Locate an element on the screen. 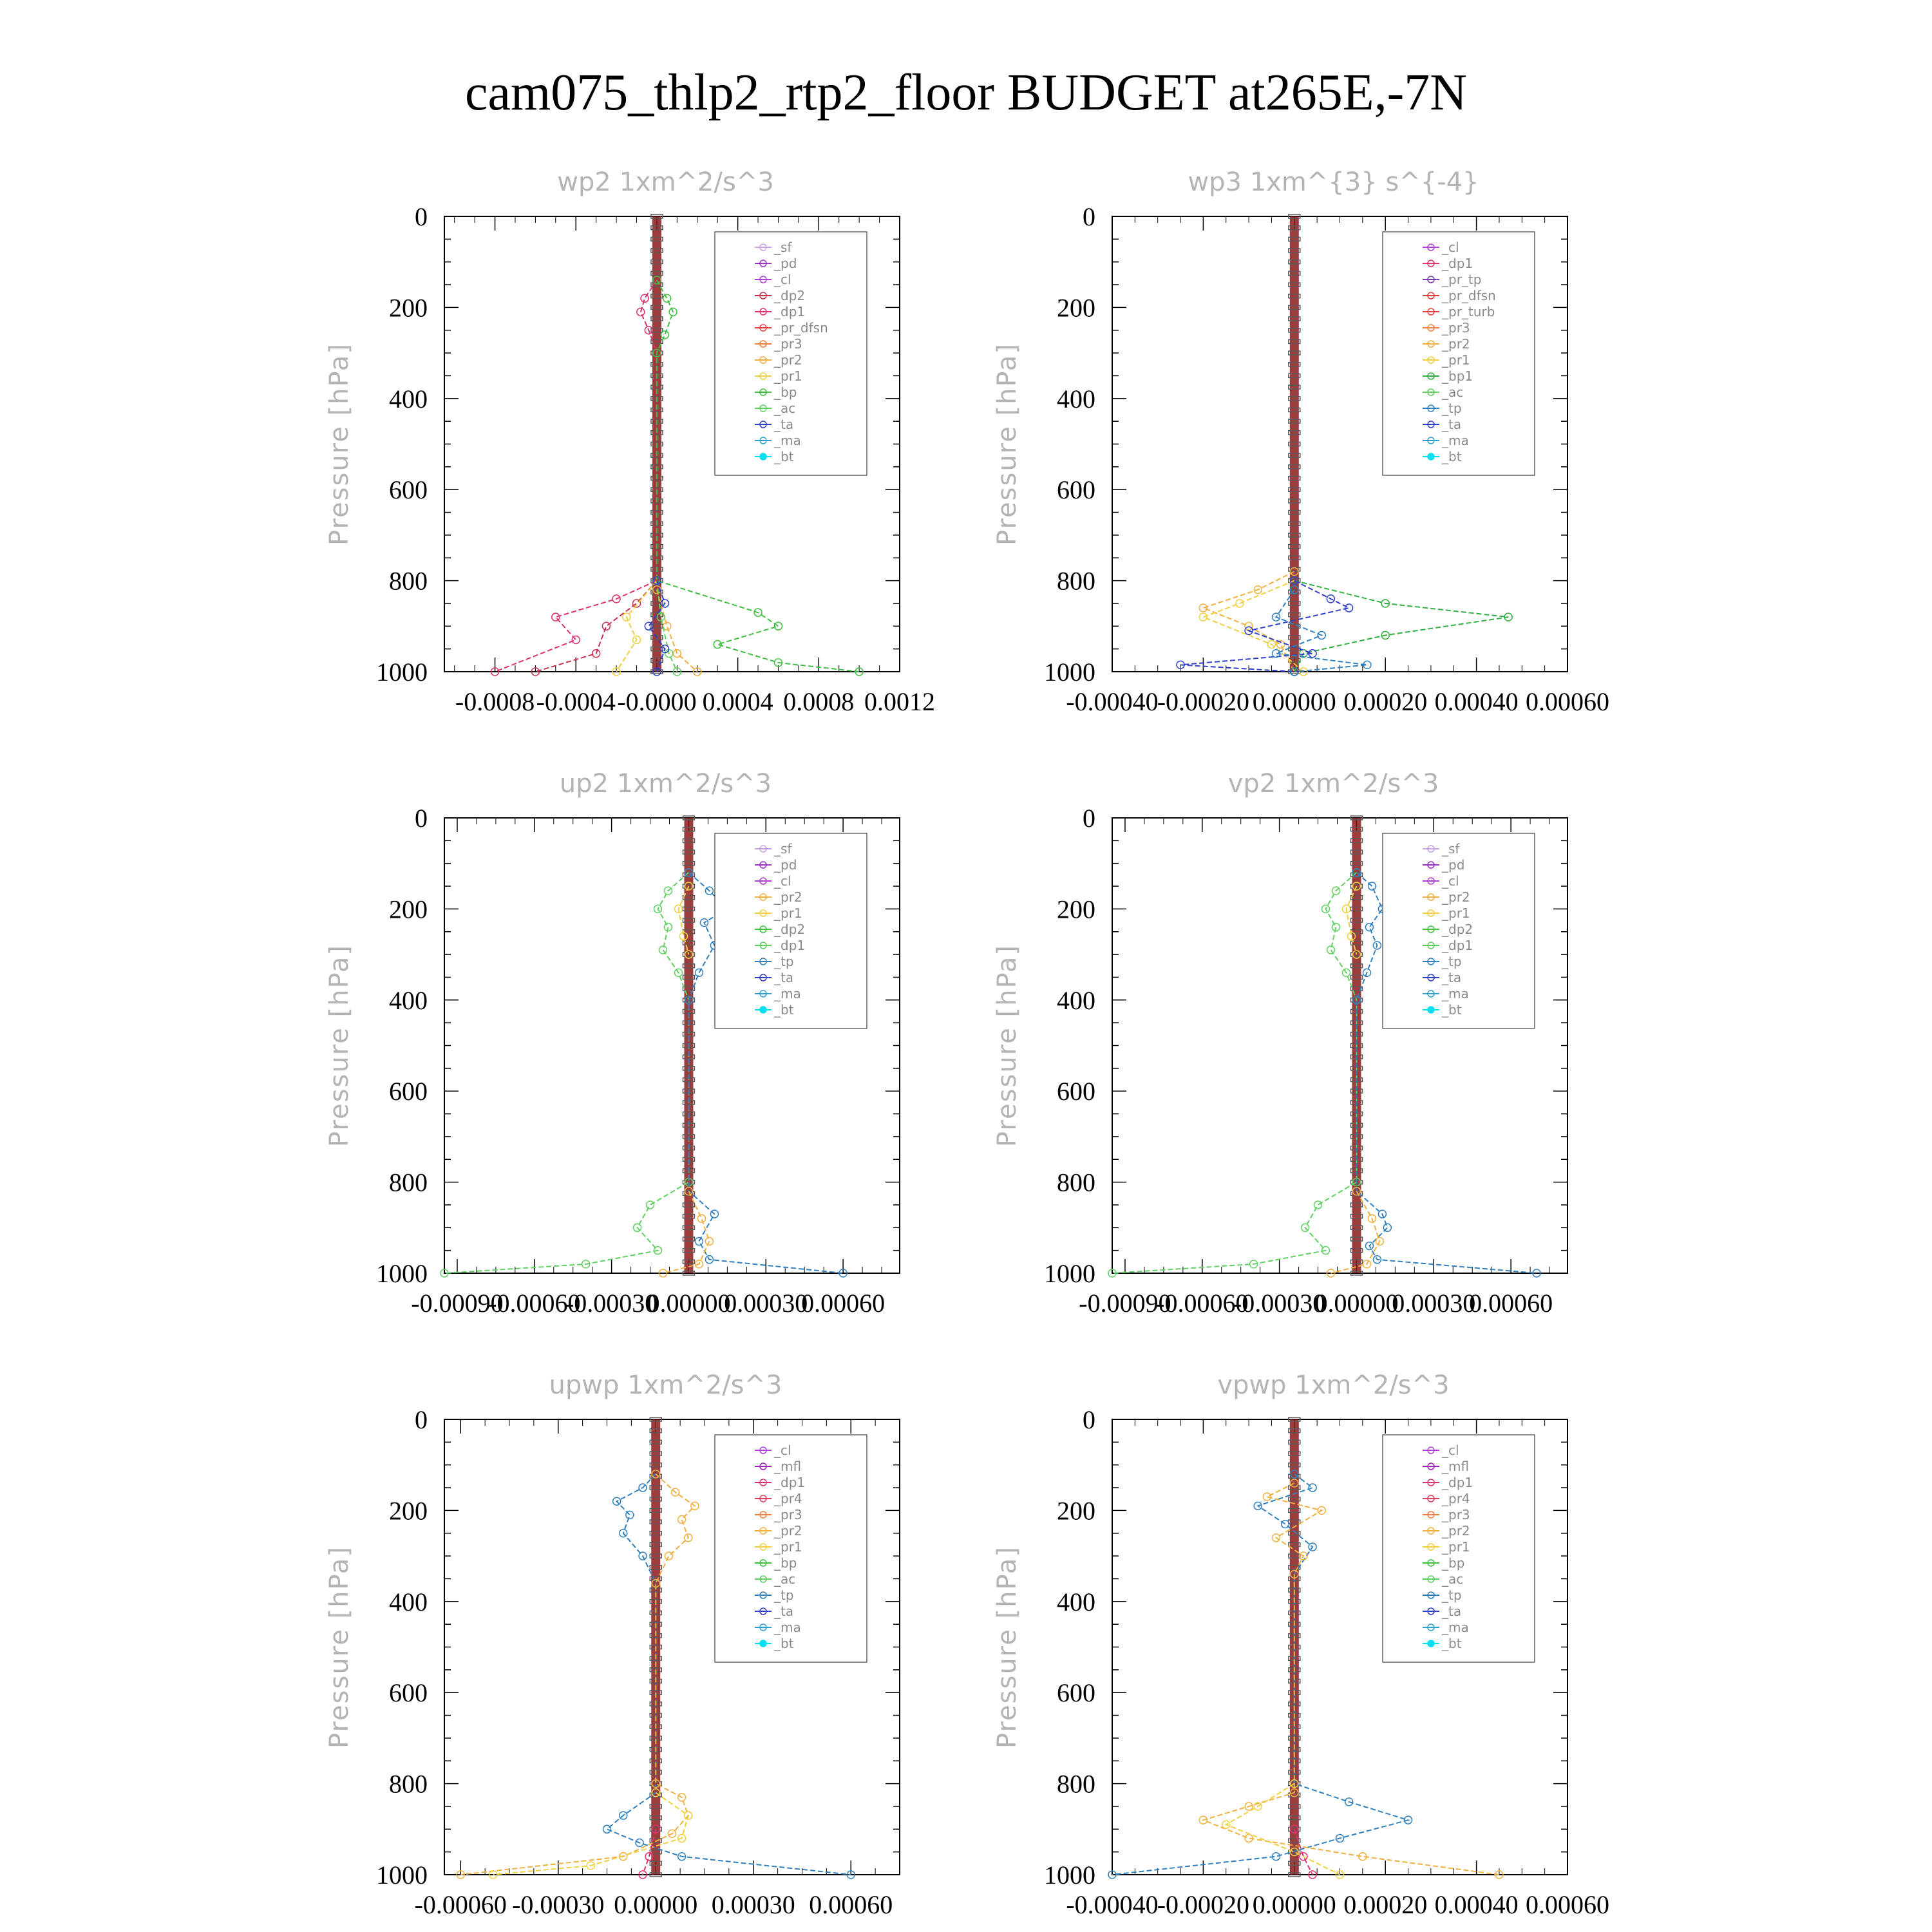 The image size is (1932, 1932). y-tick-label: 200 is located at coordinates (1076, 909).